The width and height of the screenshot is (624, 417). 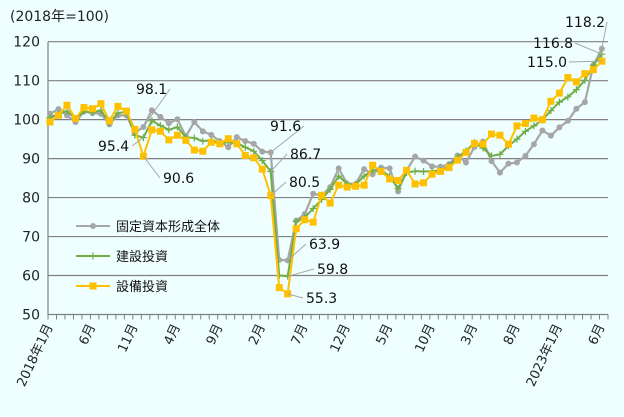 What do you see at coordinates (300, 335) in the screenshot?
I see `x-tick-label: 7月` at bounding box center [300, 335].